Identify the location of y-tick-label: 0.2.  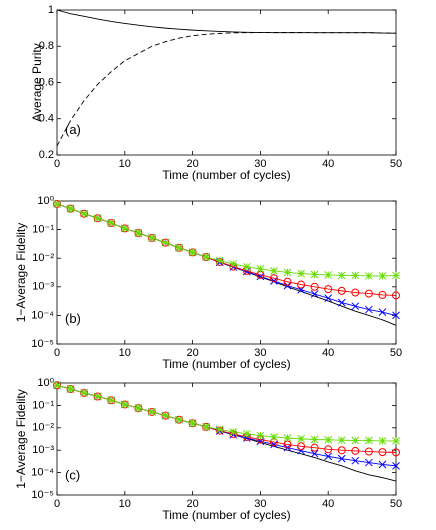
(46, 155).